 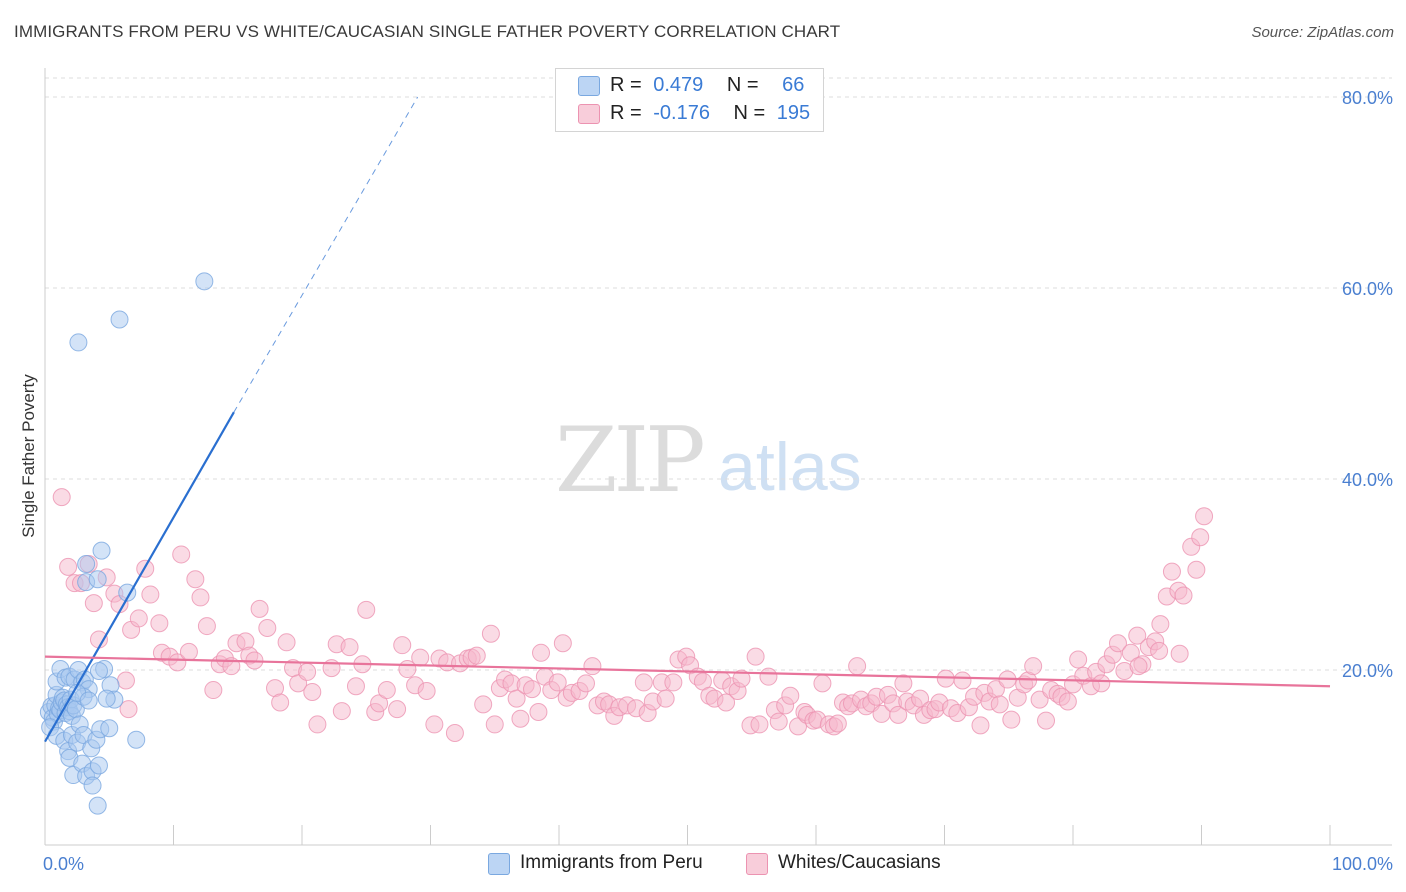 What do you see at coordinates (678, 85) in the screenshot?
I see `r-value: 0.479` at bounding box center [678, 85].